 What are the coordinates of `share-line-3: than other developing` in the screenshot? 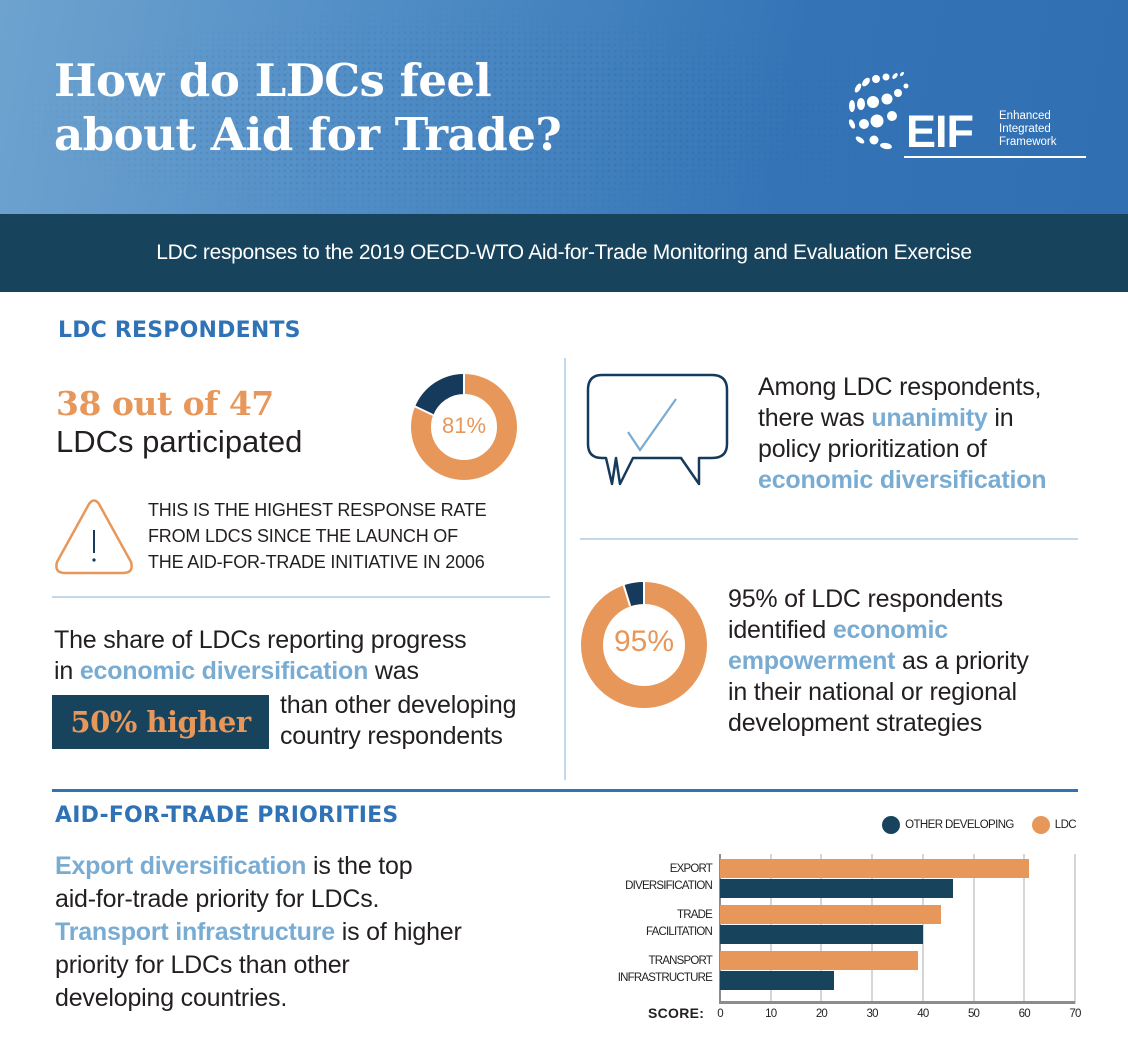 It's located at (398, 705).